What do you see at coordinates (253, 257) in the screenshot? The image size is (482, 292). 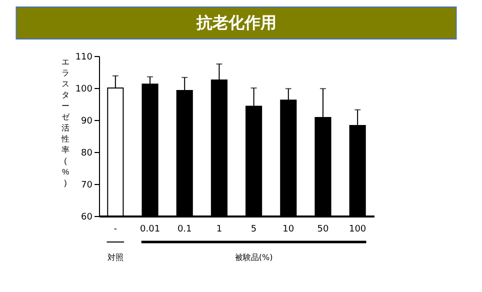 I see `text: 被験品(%)` at bounding box center [253, 257].